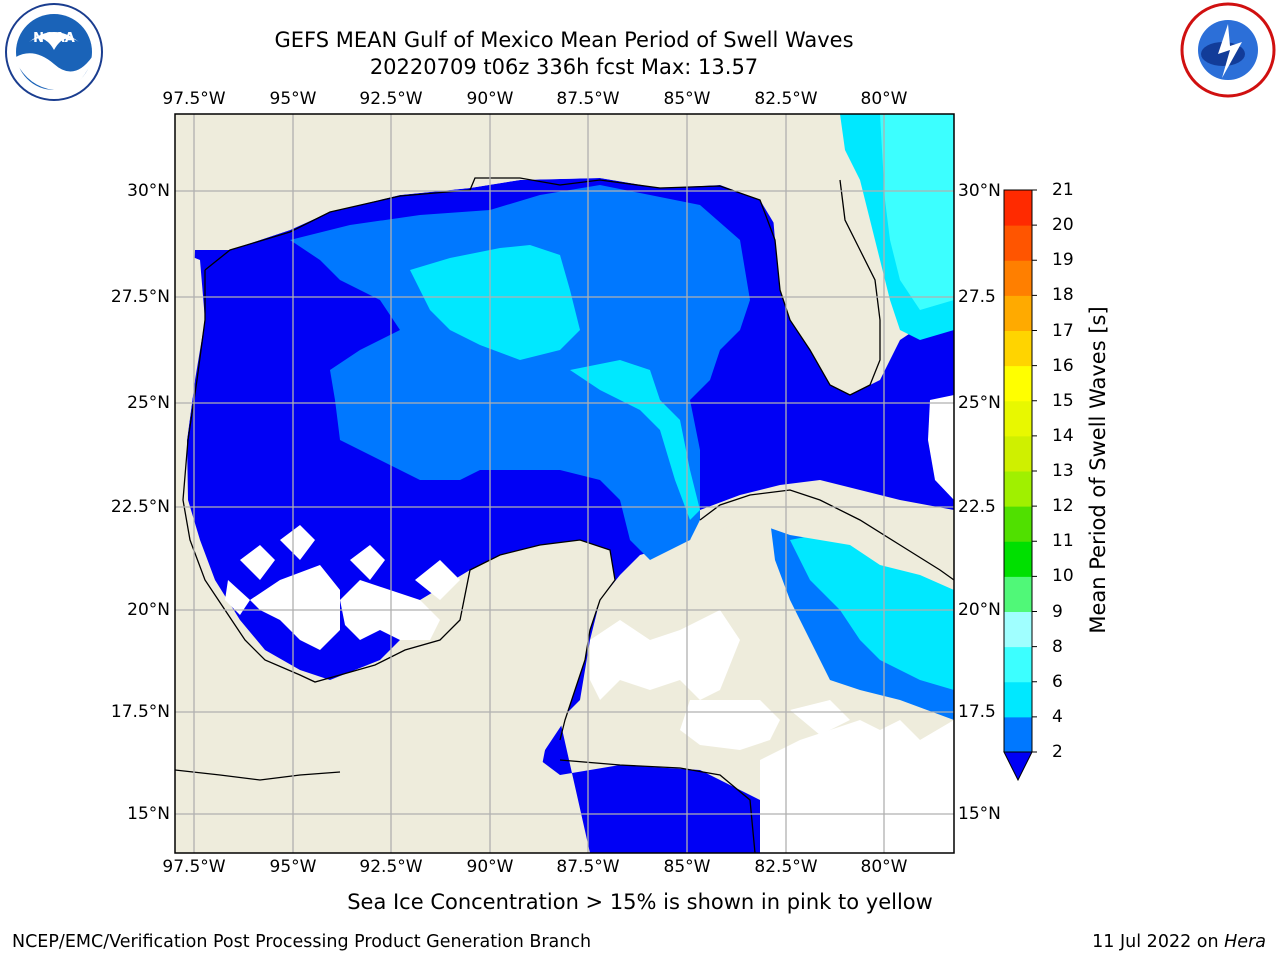  What do you see at coordinates (825, 287) in the screenshot?
I see `land-florida` at bounding box center [825, 287].